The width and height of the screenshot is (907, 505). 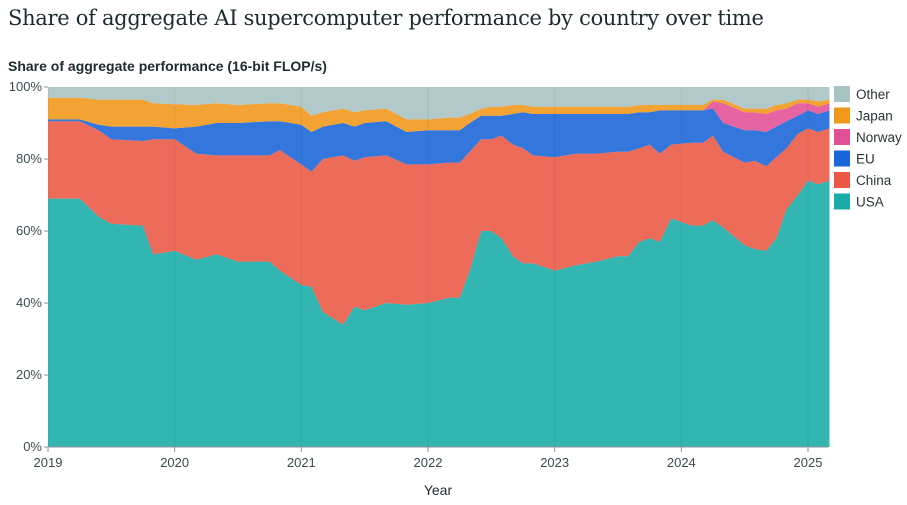 I want to click on area-other, so click(x=439, y=103).